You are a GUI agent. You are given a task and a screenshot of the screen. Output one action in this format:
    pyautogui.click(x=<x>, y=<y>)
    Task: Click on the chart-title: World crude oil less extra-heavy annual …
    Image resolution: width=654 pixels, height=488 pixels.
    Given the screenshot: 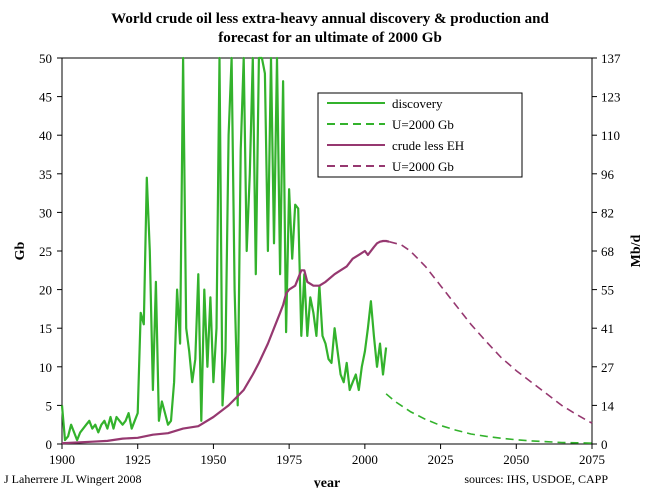 What is the action you would take?
    pyautogui.click(x=330, y=19)
    